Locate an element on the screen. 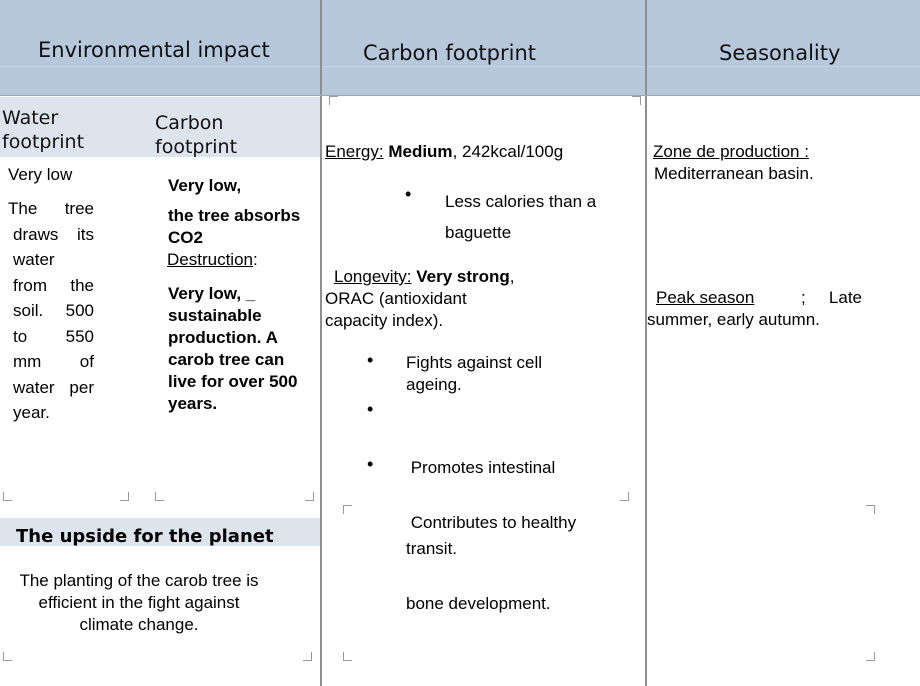  longevity-row: Longevity: Very strong, is located at coordinates (424, 277).